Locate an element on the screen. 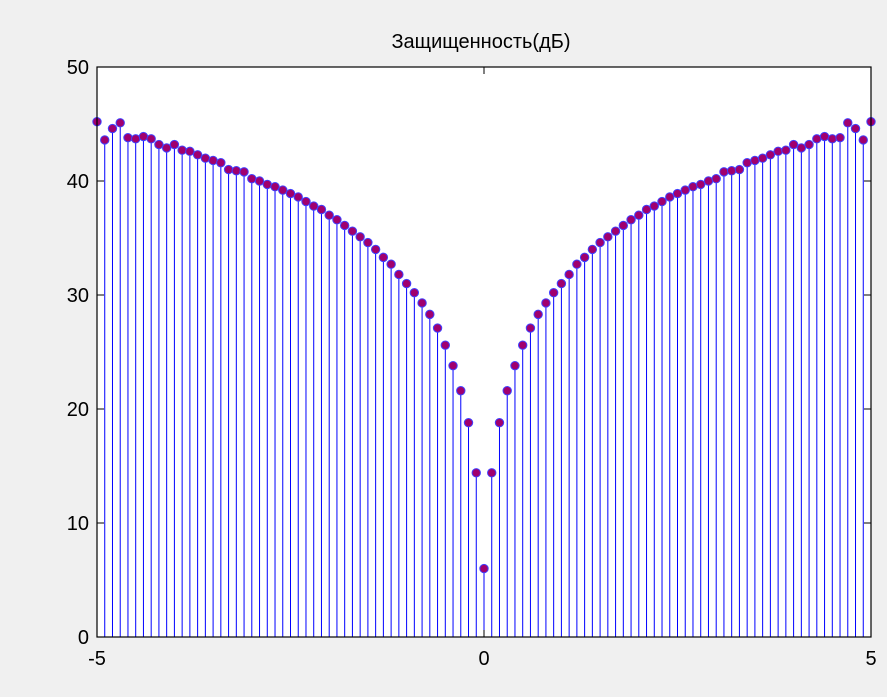  x-tick-label: -5 is located at coordinates (97, 659).